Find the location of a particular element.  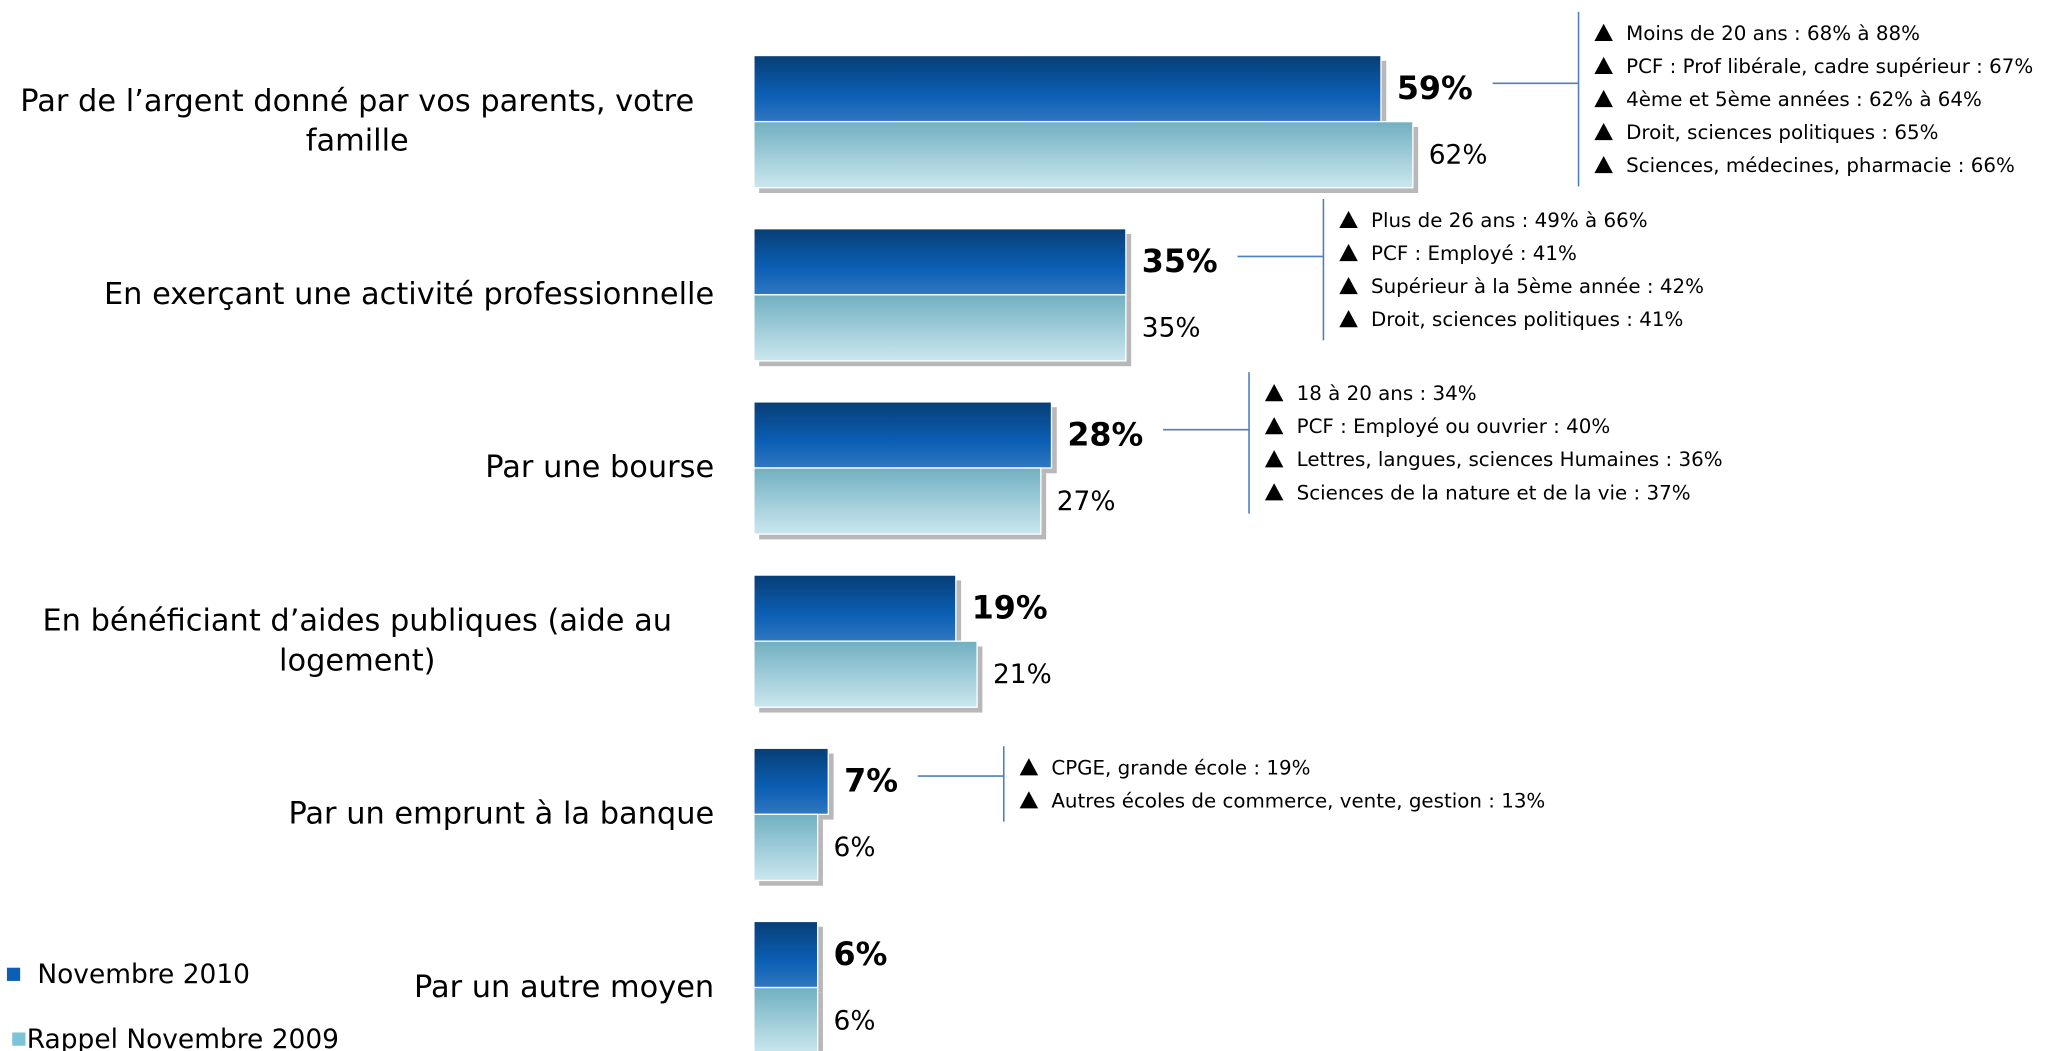

value-label: 19% is located at coordinates (1010, 608).